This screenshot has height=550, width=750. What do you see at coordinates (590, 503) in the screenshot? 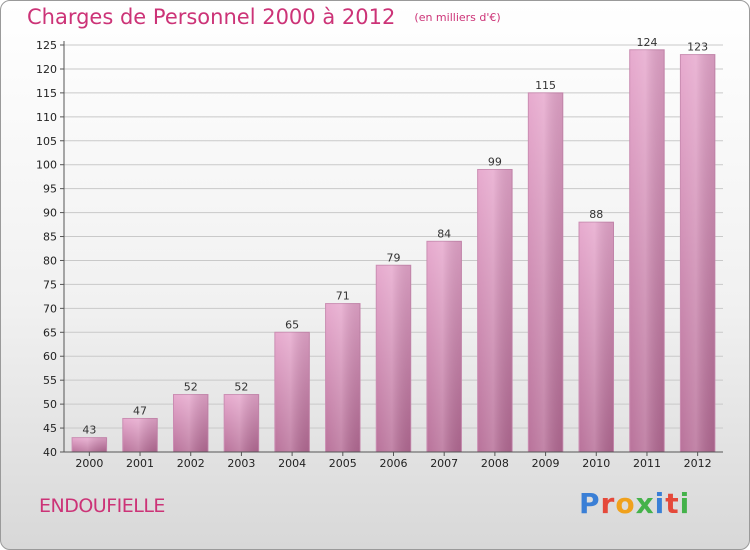
I see `logo-letter: P` at bounding box center [590, 503].